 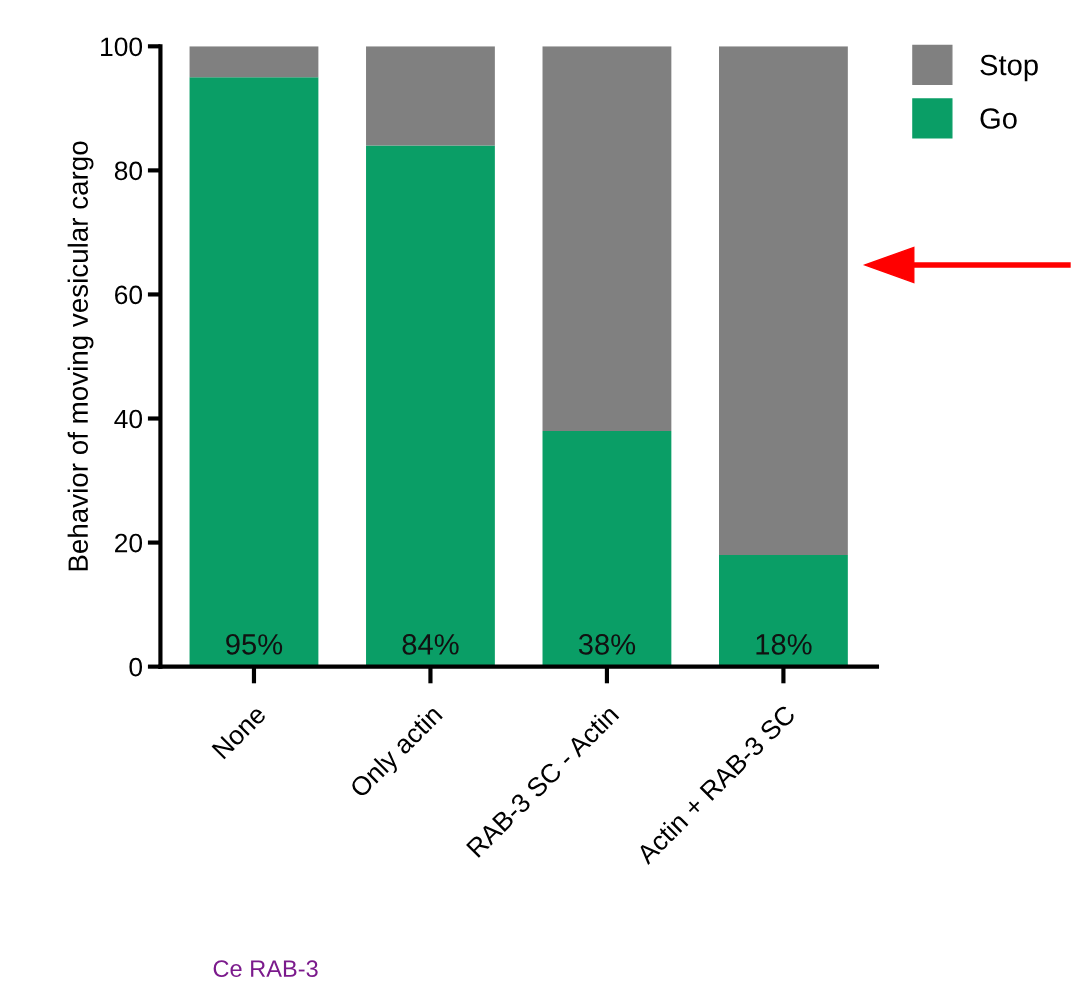 What do you see at coordinates (129, 295) in the screenshot?
I see `y-tick-label: 60` at bounding box center [129, 295].